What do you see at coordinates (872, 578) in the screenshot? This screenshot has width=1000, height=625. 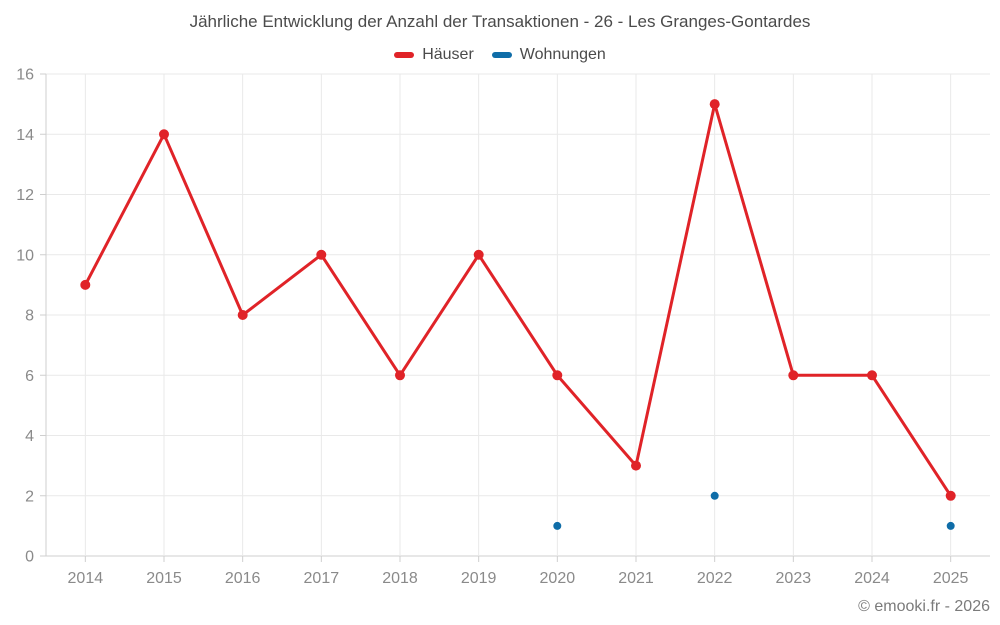 I see `x-axis-tick-label: 2024` at bounding box center [872, 578].